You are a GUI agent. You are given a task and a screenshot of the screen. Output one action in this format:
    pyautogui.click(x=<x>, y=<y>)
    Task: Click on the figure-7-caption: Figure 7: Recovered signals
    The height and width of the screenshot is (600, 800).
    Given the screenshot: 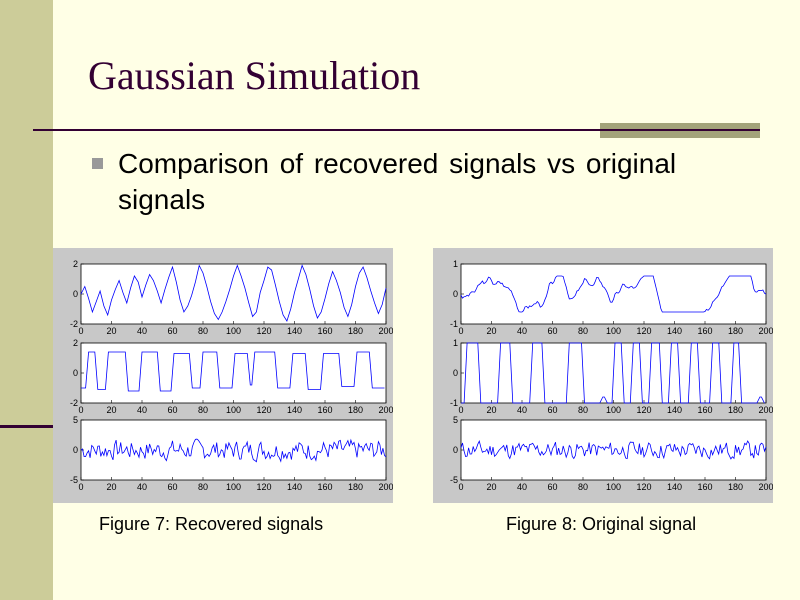 What is the action you would take?
    pyautogui.click(x=211, y=524)
    